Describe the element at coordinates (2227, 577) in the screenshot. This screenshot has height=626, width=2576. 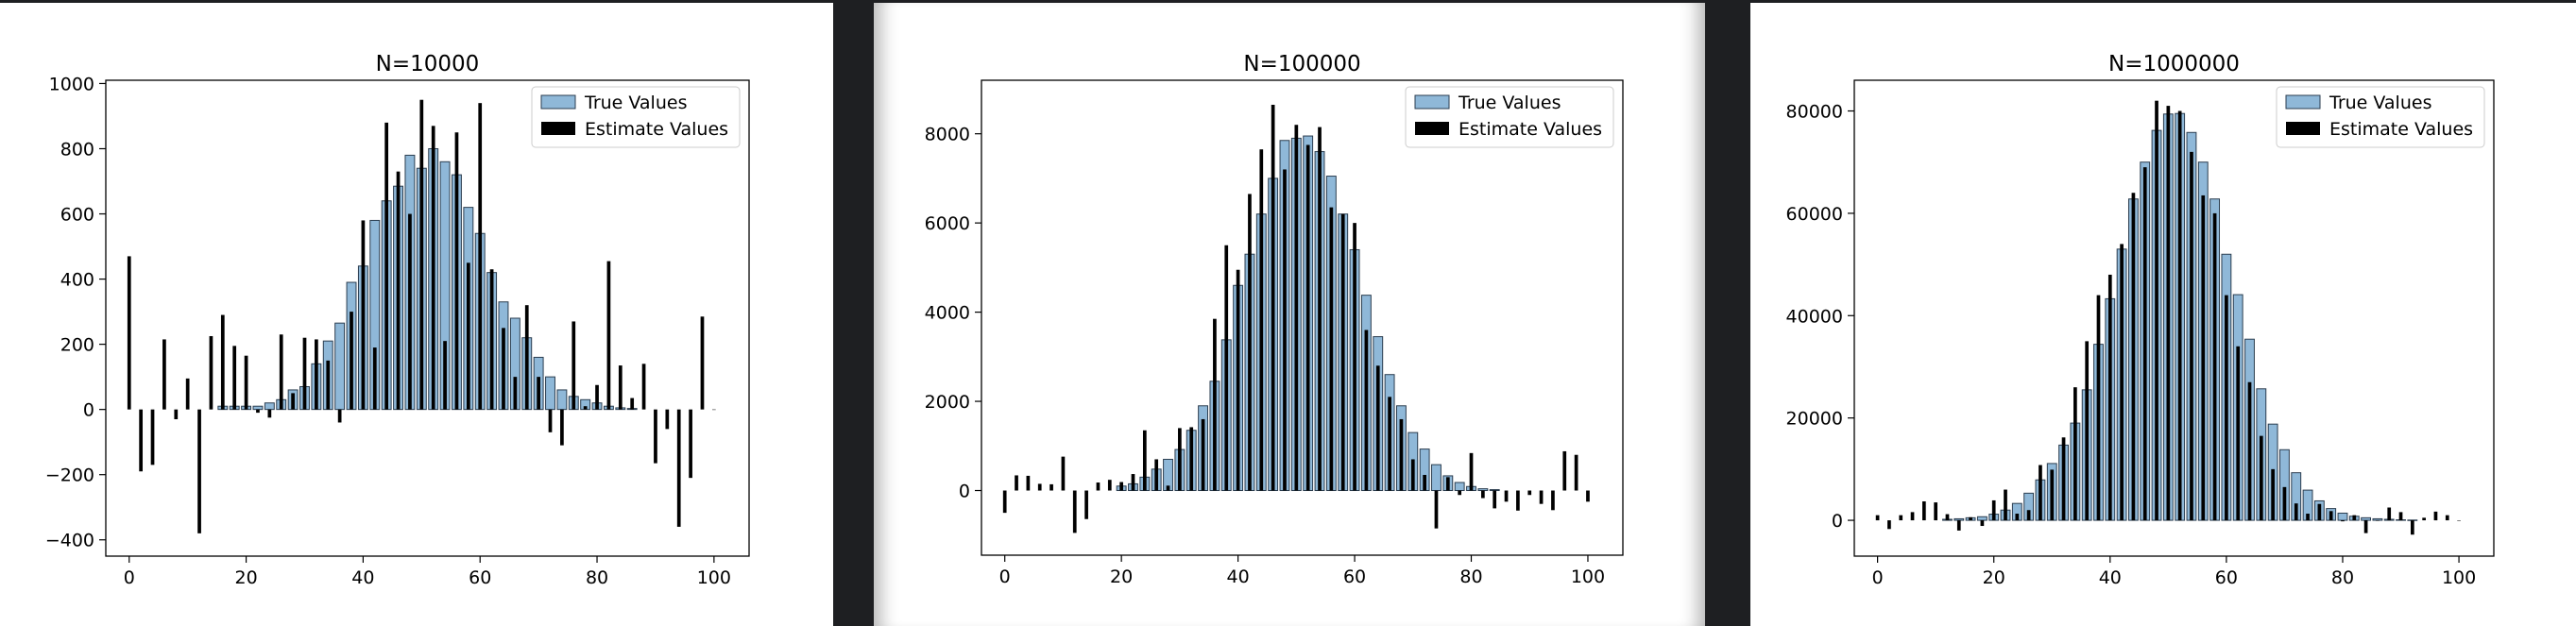
I see `x-tick-label: 60` at that location.